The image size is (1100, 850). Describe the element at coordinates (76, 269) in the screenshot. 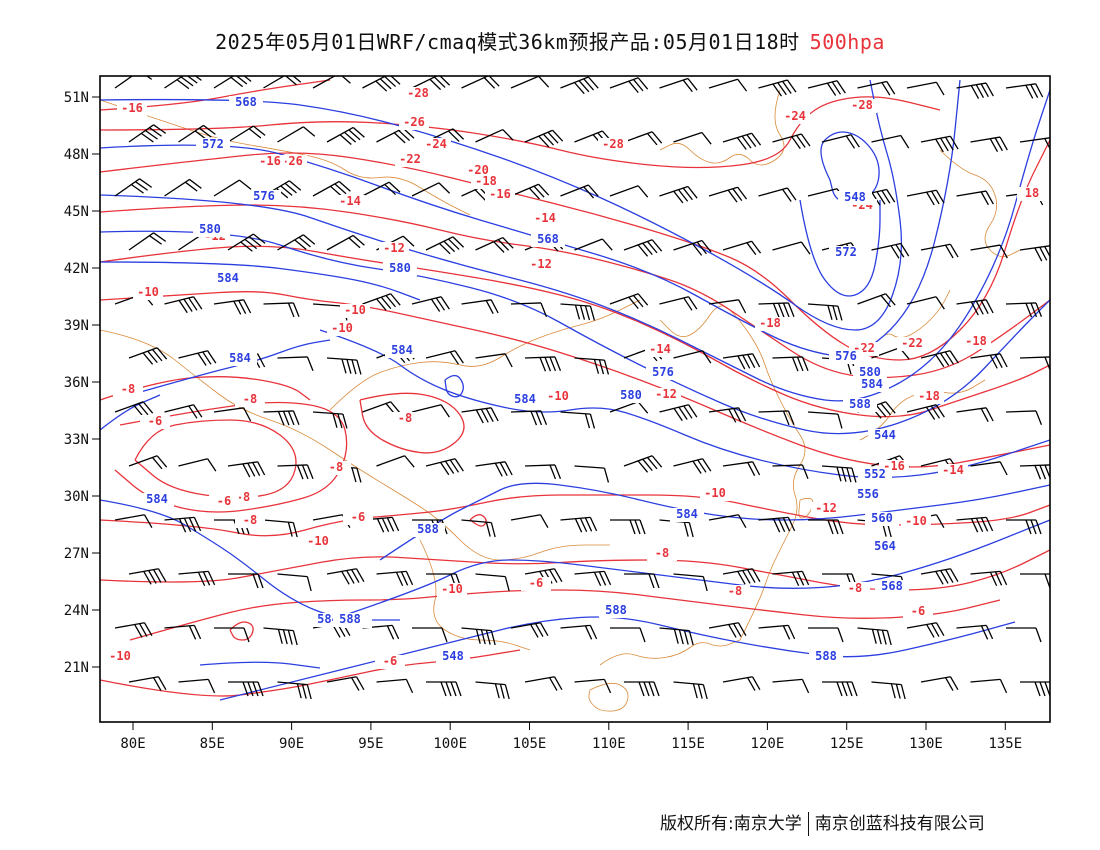

I see `y-tick-label: 42N` at that location.